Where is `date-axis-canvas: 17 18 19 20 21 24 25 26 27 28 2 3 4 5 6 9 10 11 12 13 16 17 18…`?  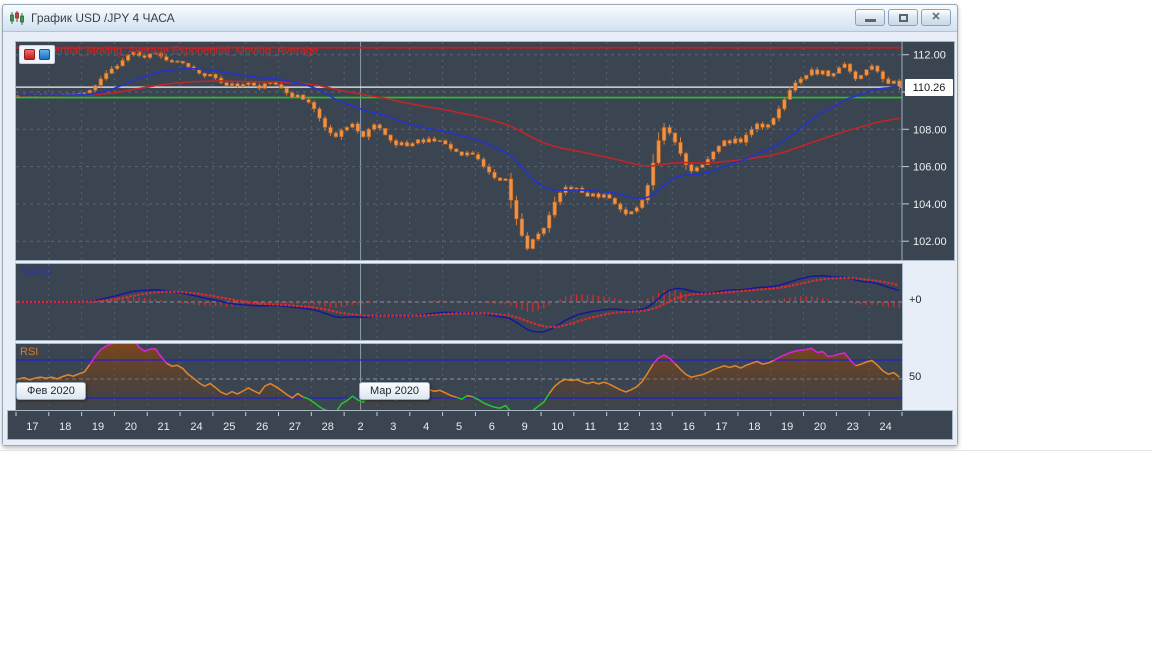 date-axis-canvas: 17 18 19 20 21 24 25 26 27 28 2 3 4 5 6 9 10 11 12 13 16 17 18… is located at coordinates (480, 425).